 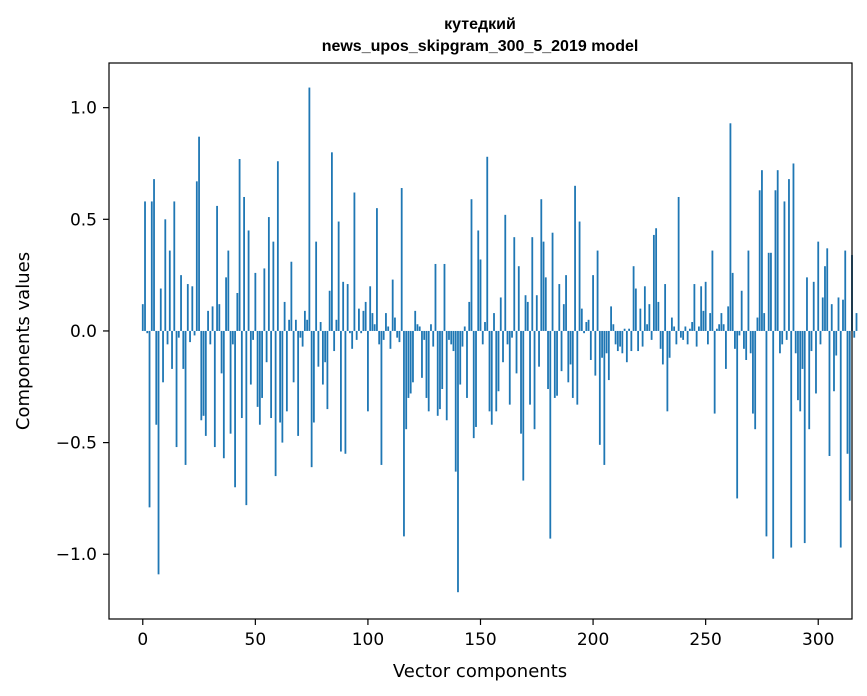 What do you see at coordinates (83, 220) in the screenshot?
I see `y-tick-label: 0.5` at bounding box center [83, 220].